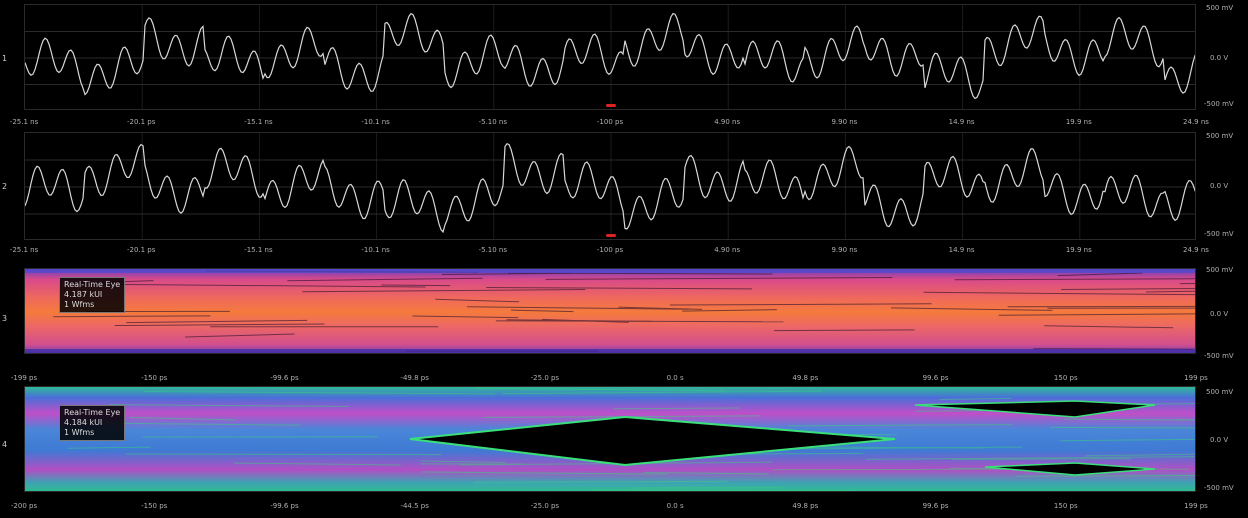 The height and width of the screenshot is (518, 1248). Describe the element at coordinates (414, 506) in the screenshot. I see `x-tick: -44.5 ps` at that location.